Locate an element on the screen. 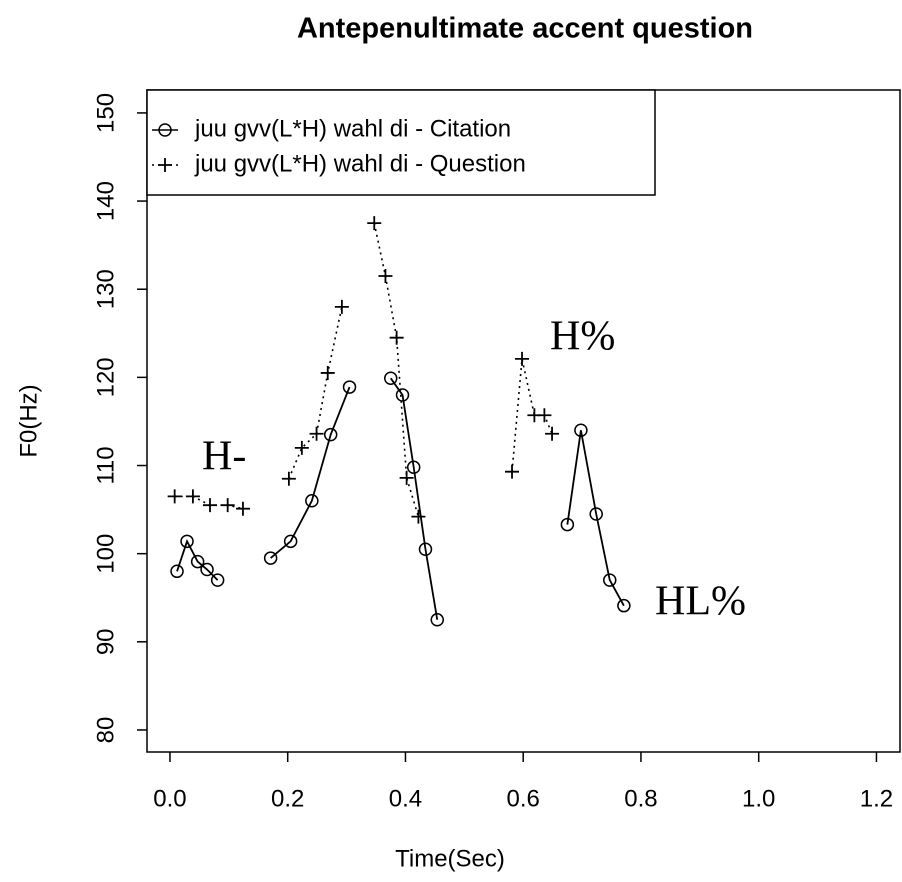  x-tick-label: 0.0 is located at coordinates (169, 798).